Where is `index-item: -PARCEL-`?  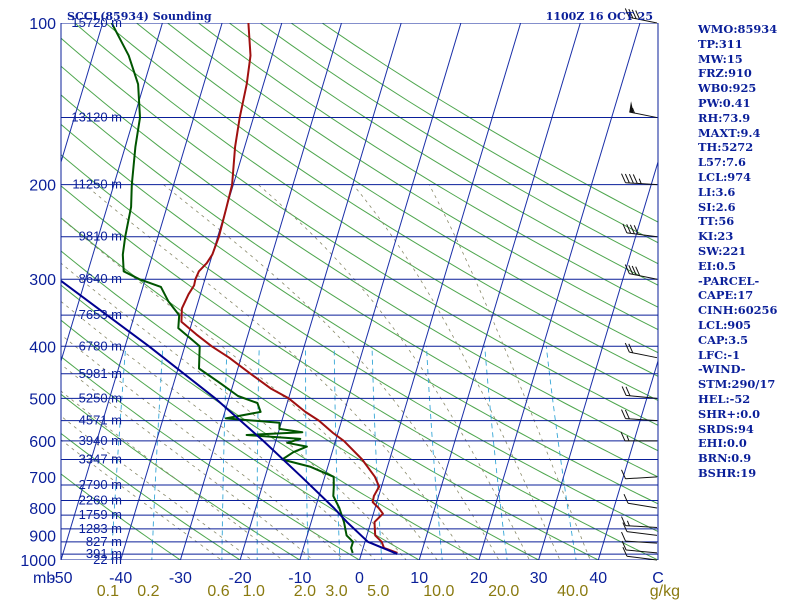
index-item: -PARCEL- is located at coordinates (729, 280).